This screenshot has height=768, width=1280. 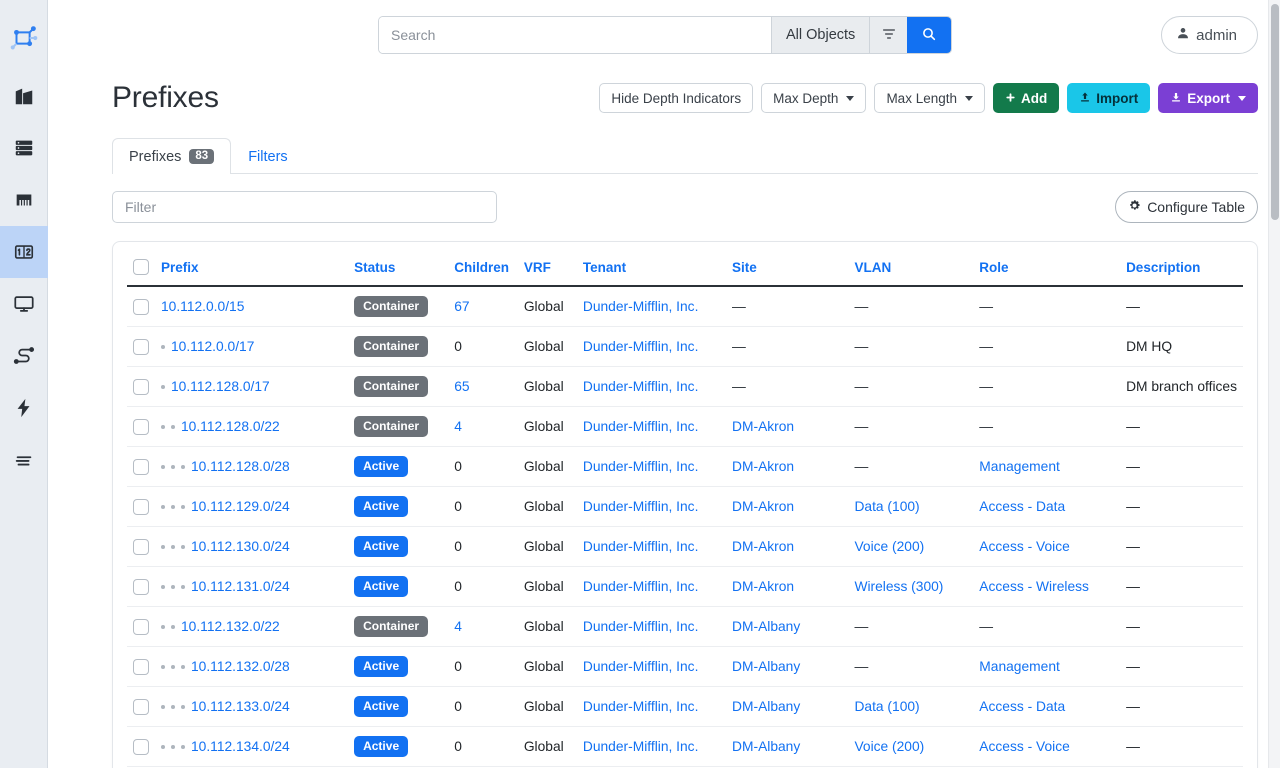 What do you see at coordinates (24, 252) in the screenshot?
I see `sidebar-item-ipam` at bounding box center [24, 252].